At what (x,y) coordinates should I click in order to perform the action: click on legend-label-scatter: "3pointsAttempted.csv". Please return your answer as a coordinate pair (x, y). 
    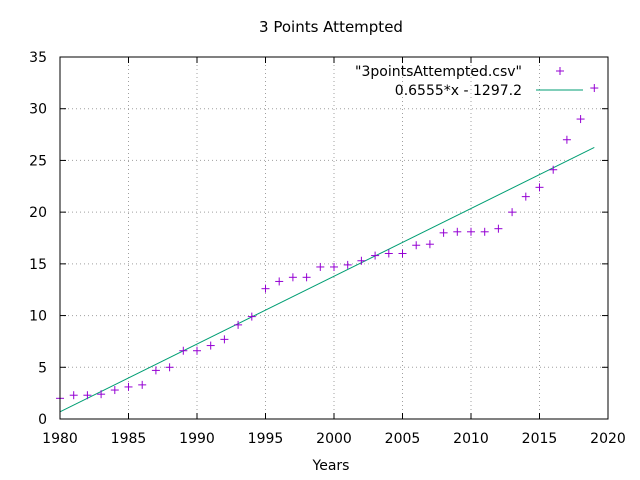
    Looking at the image, I should click on (438, 72).